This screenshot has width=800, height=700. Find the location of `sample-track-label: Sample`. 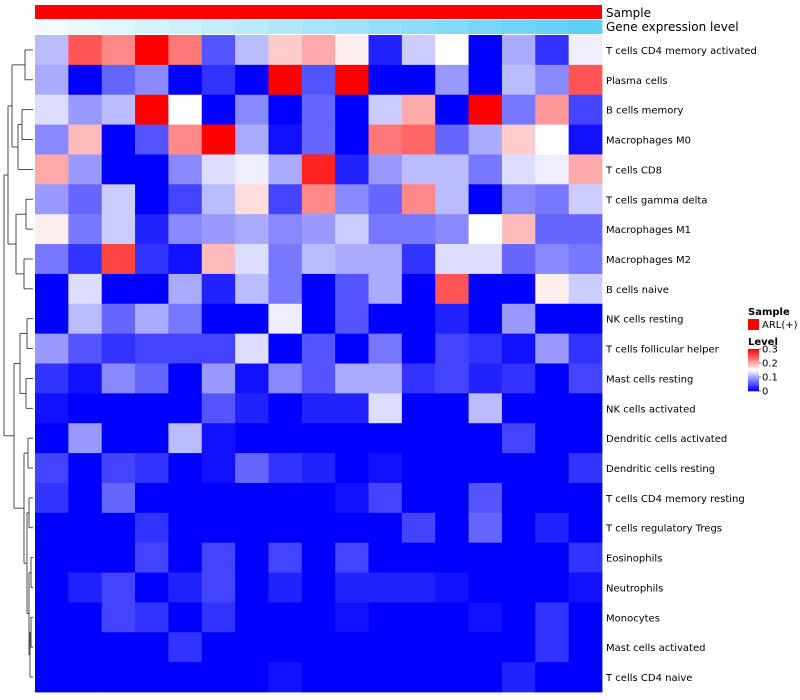

sample-track-label: Sample is located at coordinates (628, 13).